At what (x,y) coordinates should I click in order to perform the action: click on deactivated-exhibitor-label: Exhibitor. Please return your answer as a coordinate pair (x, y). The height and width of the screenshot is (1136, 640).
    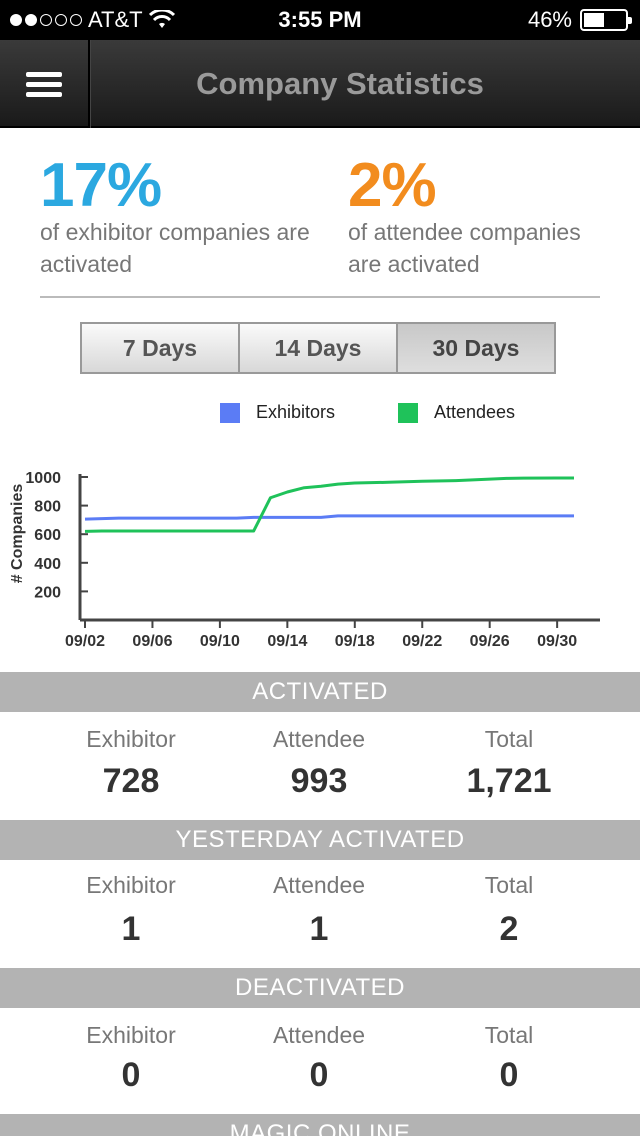
    Looking at the image, I should click on (131, 1035).